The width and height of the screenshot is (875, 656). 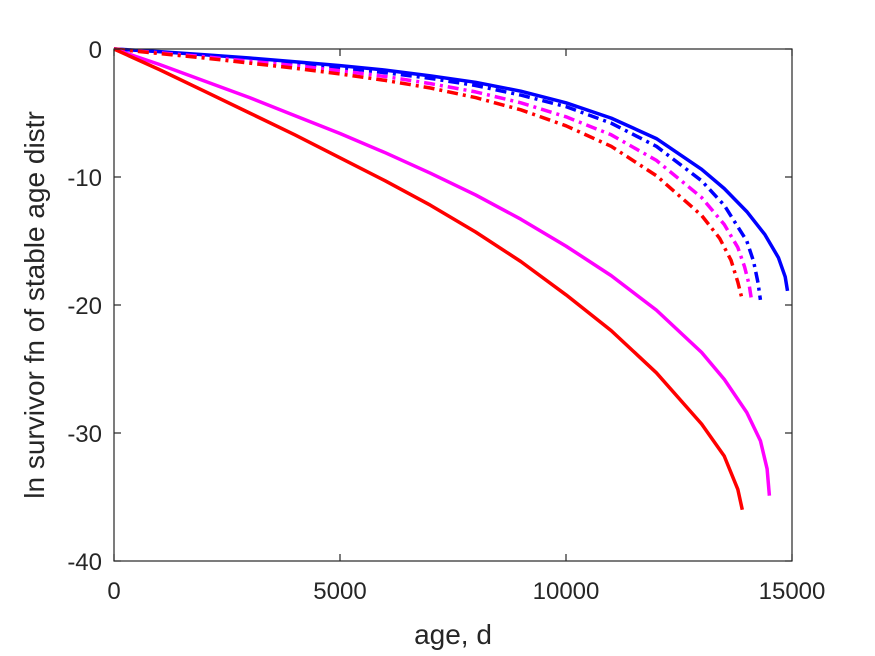 I want to click on x-tick-label-0: 0, so click(x=113, y=591).